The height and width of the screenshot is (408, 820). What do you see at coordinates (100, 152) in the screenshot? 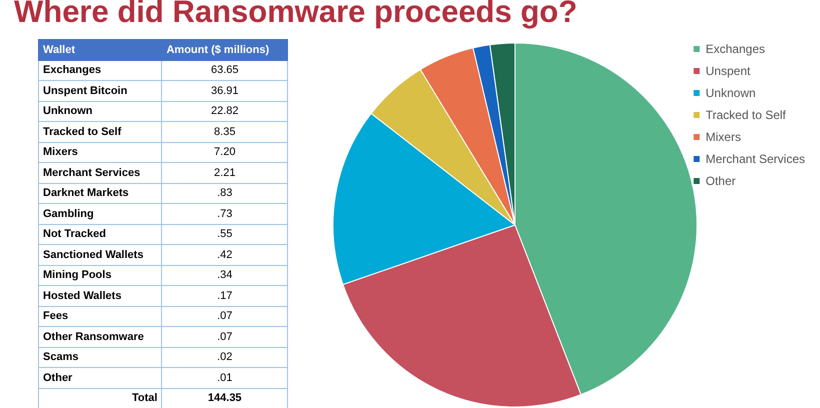
I see `category-label: Mixers` at bounding box center [100, 152].